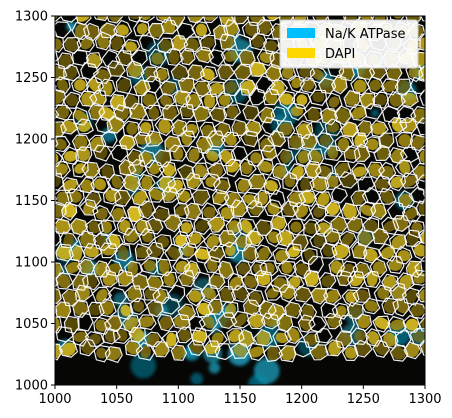 This screenshot has height=418, width=452. What do you see at coordinates (31, 140) in the screenshot?
I see `y-tick-label: 1200` at bounding box center [31, 140].